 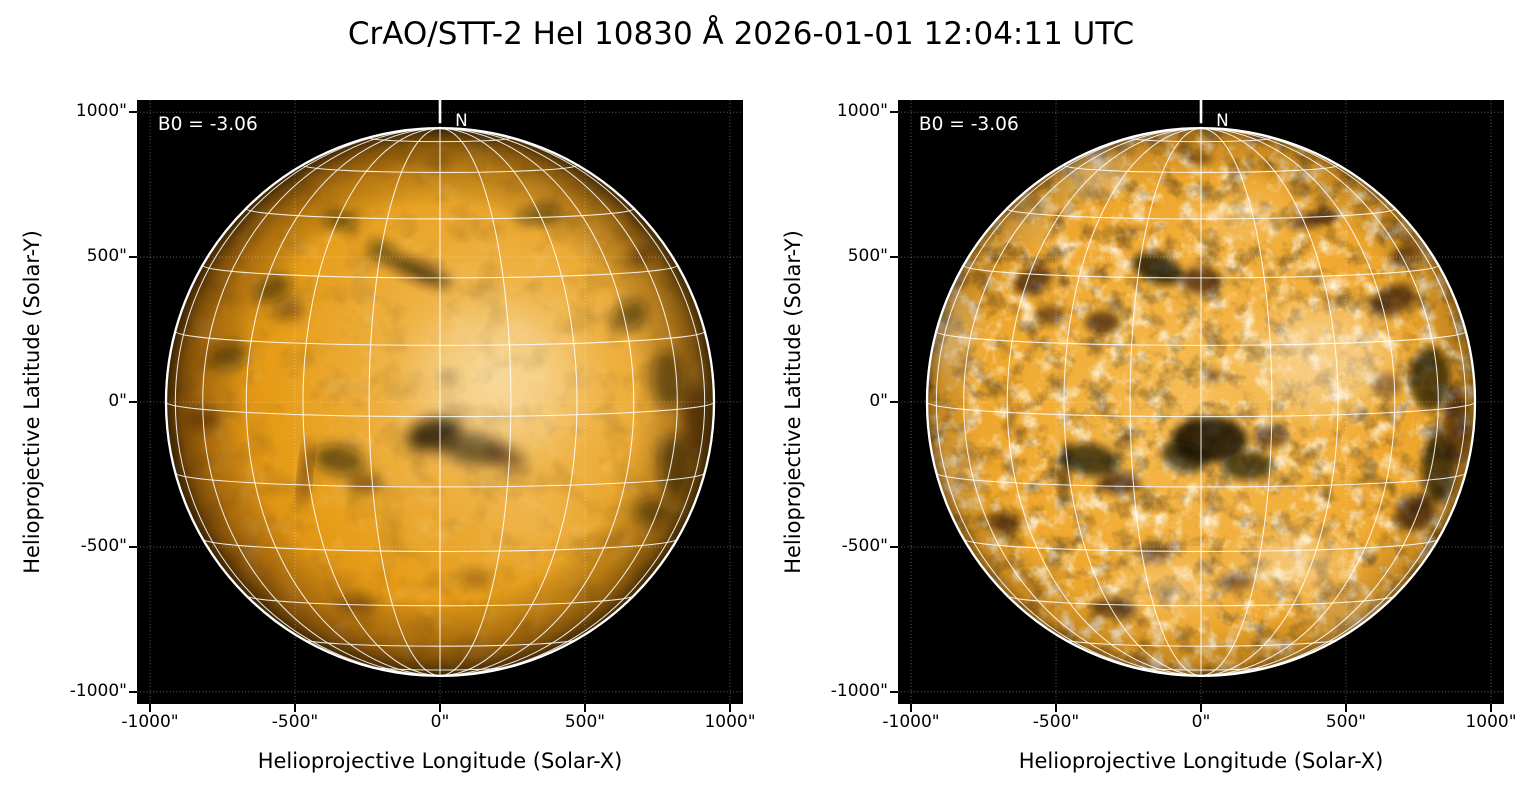 I want to click on x-axis-label-right: Helioprojective Longitude (Solar-X), so click(x=1201, y=761).